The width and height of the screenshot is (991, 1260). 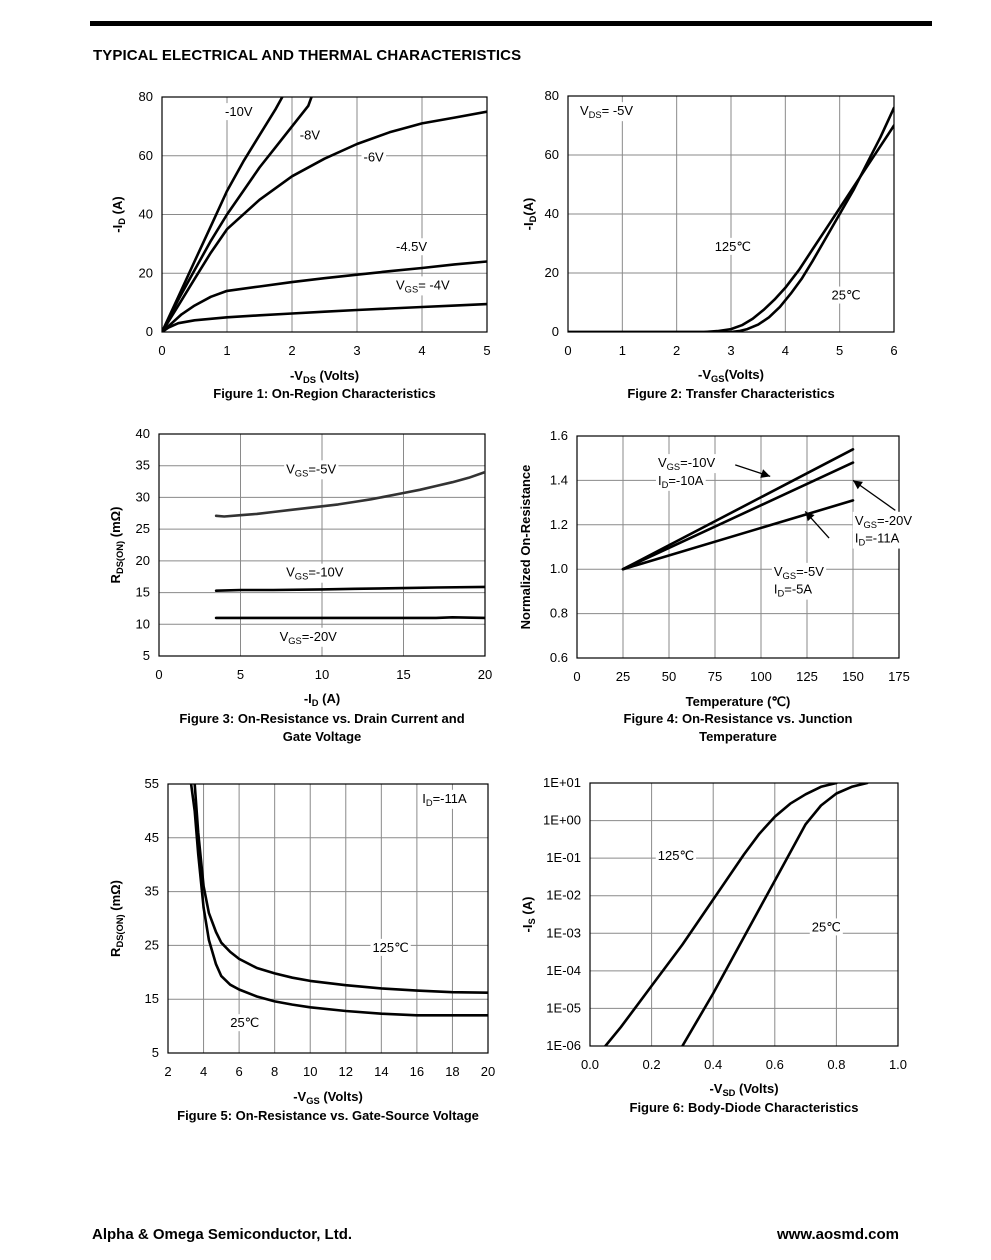 What do you see at coordinates (765, 473) in the screenshot?
I see `arrow-head` at bounding box center [765, 473].